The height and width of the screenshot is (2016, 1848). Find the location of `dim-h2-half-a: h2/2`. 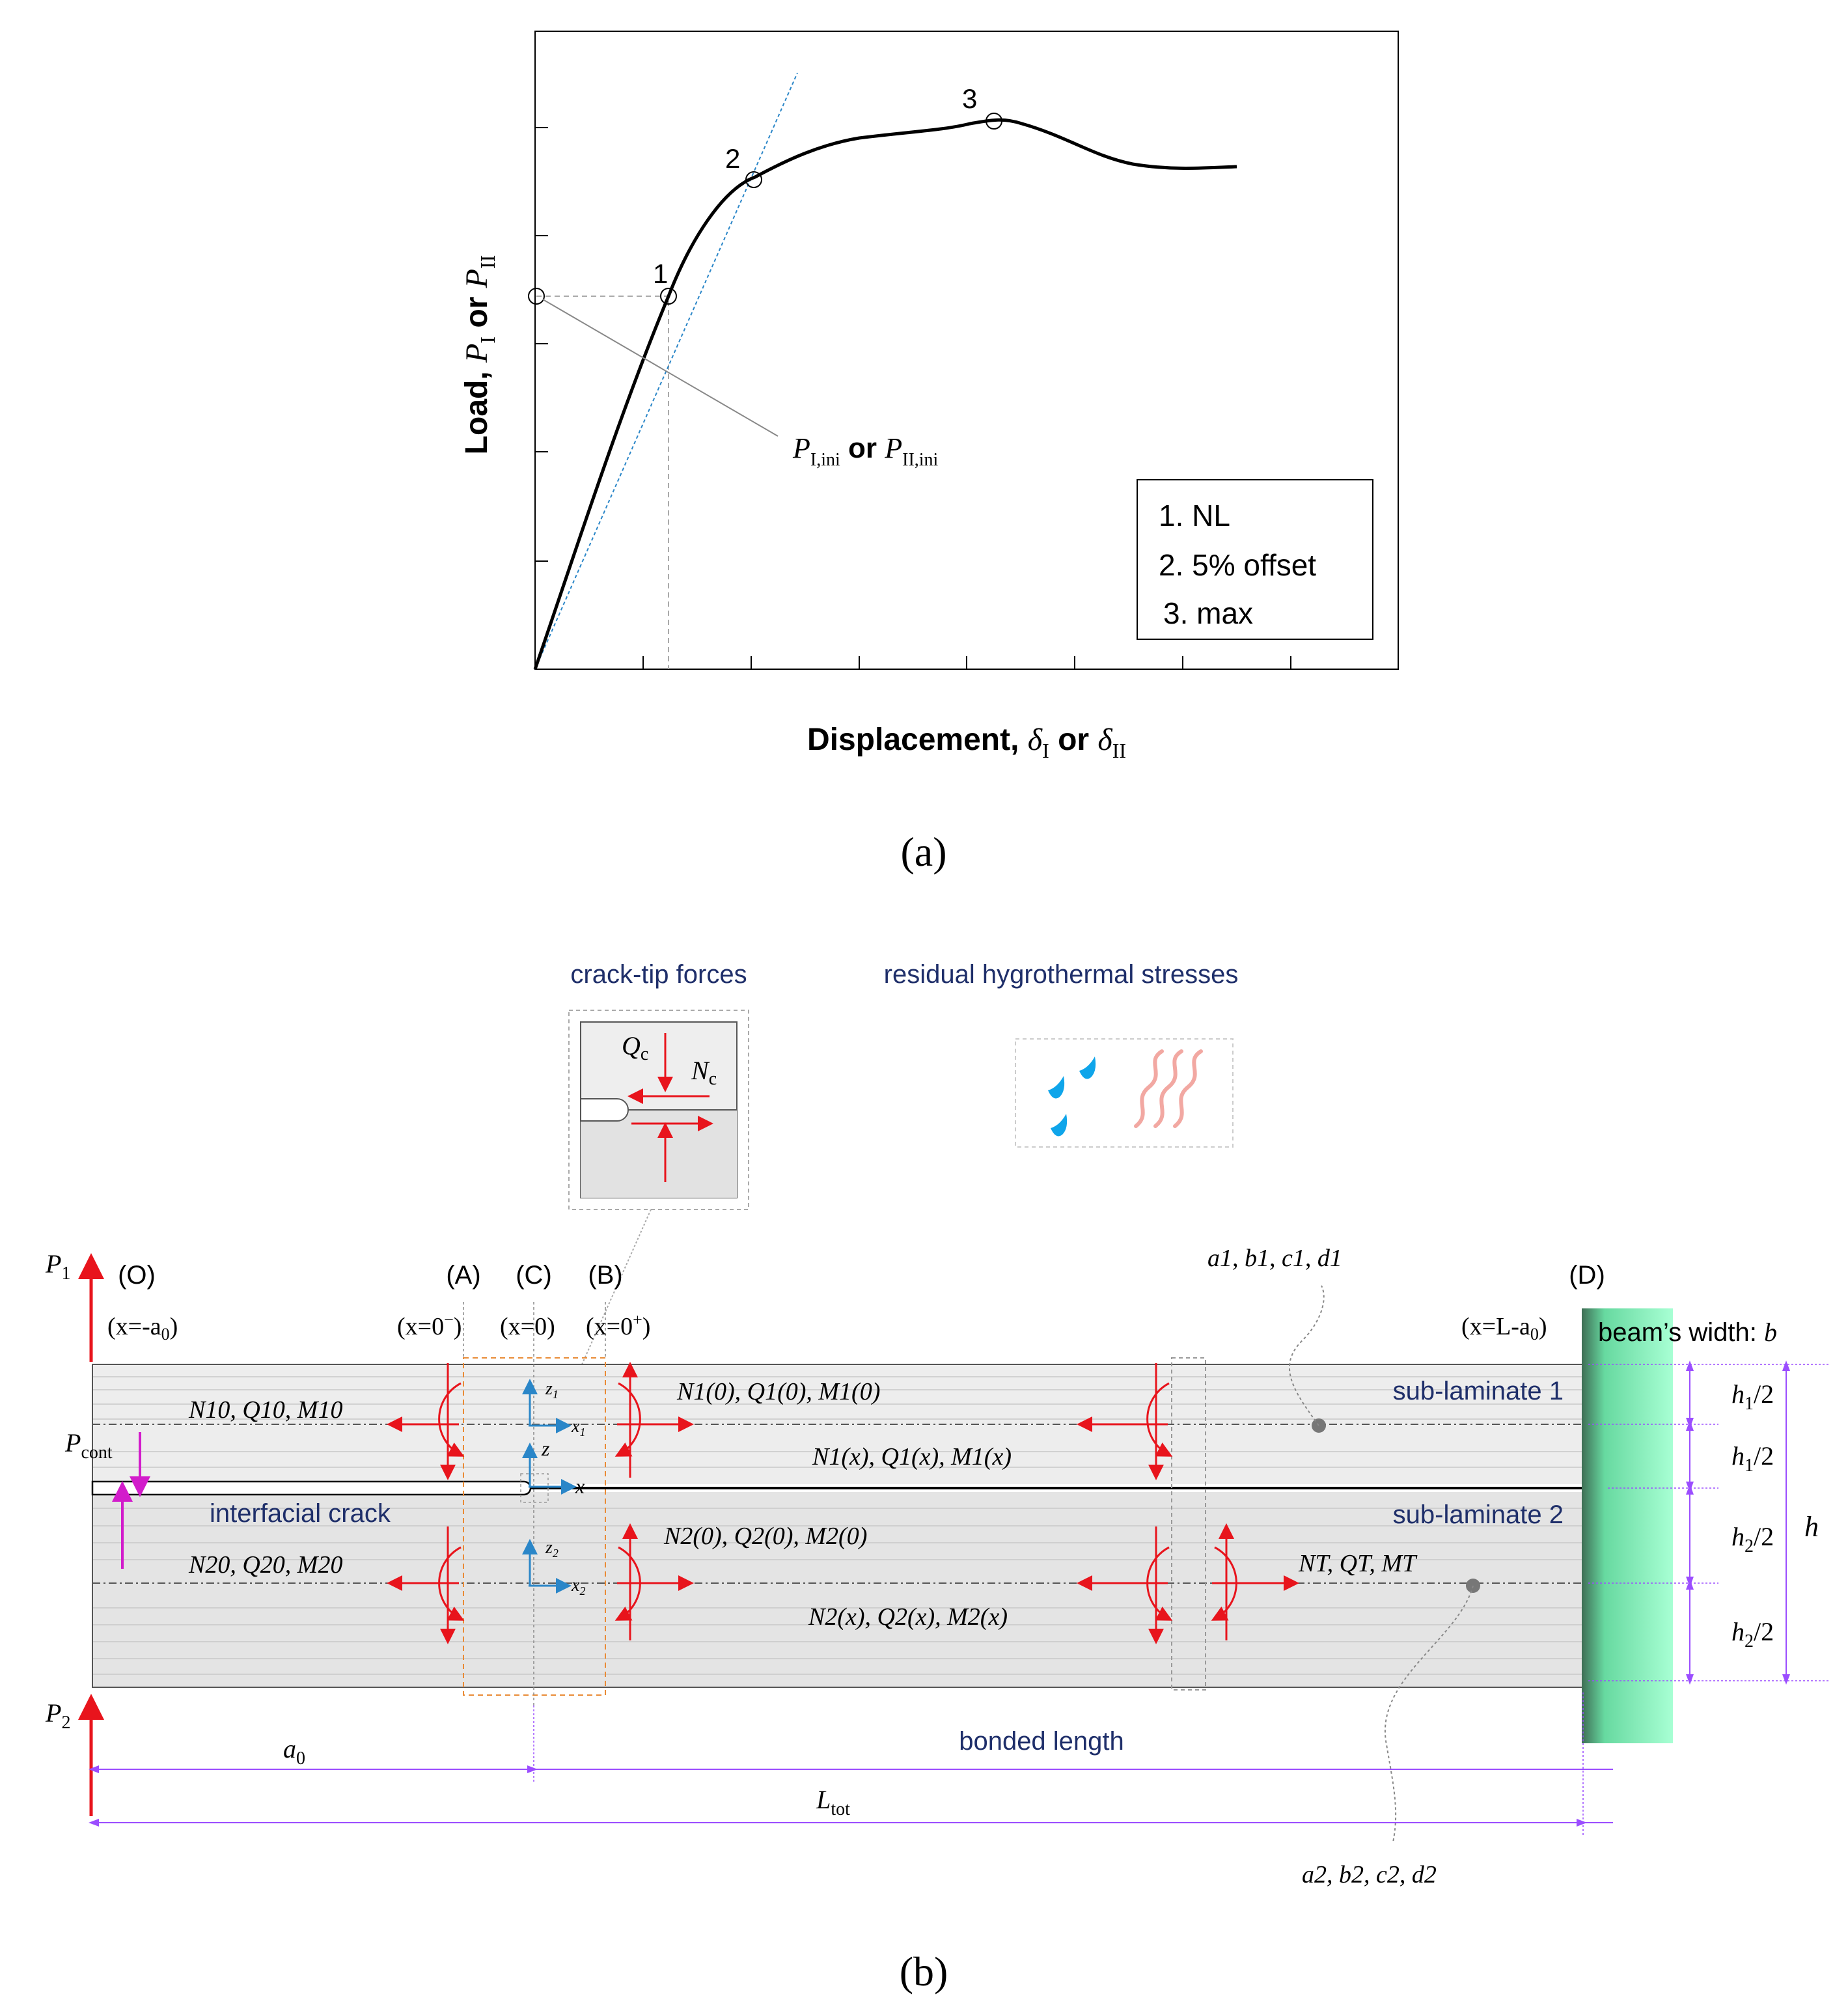

dim-h2-half-a: h2/2 is located at coordinates (1753, 1539).